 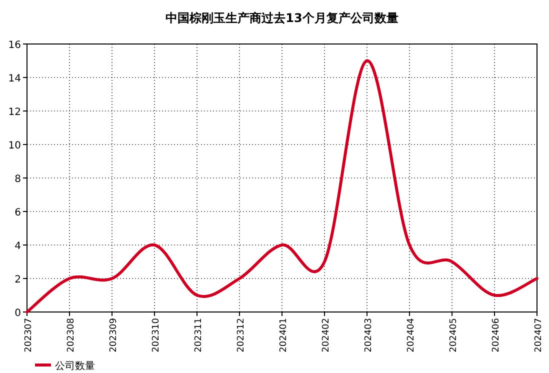 What do you see at coordinates (282, 18) in the screenshot?
I see `chart-title: 中国棕刚玉生产商过去13个月复产公司数量` at bounding box center [282, 18].